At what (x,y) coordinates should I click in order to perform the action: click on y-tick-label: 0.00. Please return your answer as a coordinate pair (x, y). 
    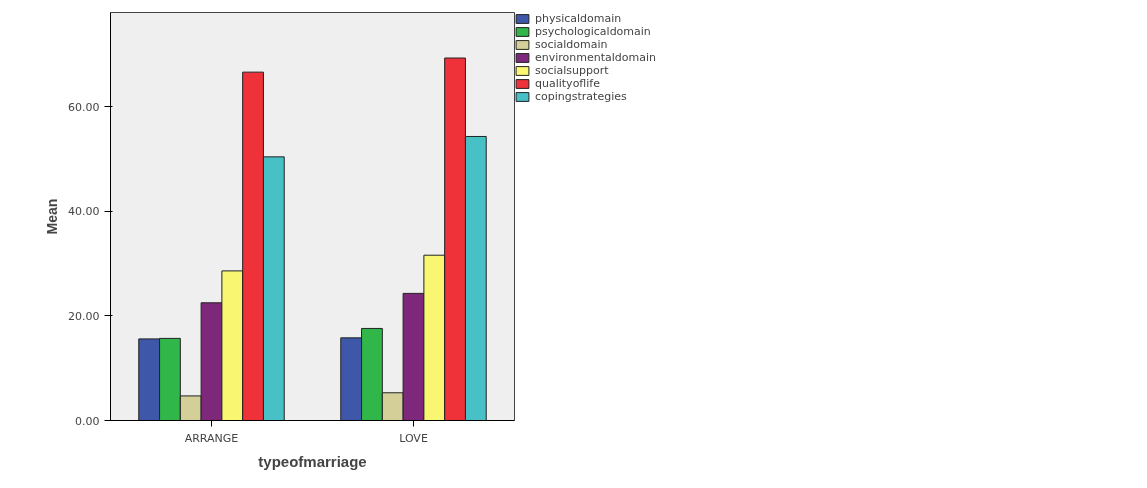
    Looking at the image, I should click on (87, 421).